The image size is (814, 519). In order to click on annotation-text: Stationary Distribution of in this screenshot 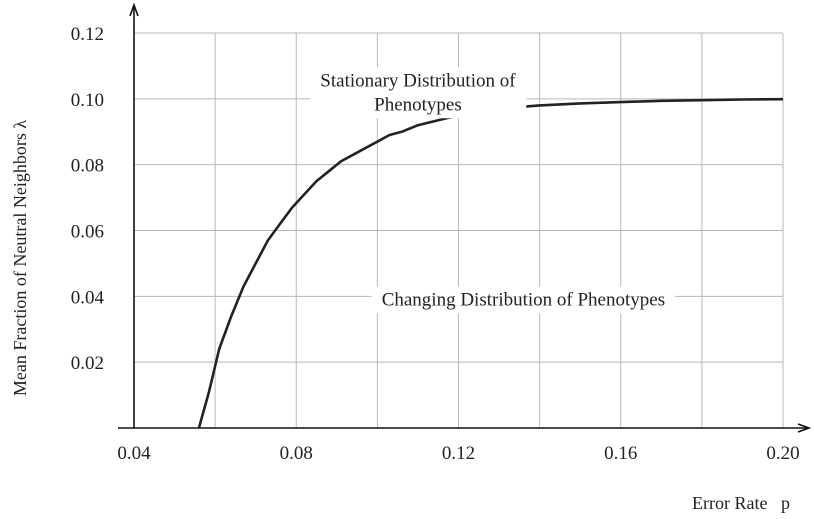, I will do `click(418, 80)`.